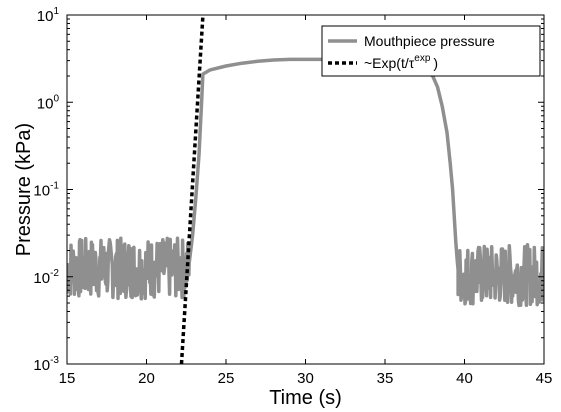 The image size is (561, 412). Describe the element at coordinates (305, 398) in the screenshot. I see `x-axis-label: Time (s)` at that location.